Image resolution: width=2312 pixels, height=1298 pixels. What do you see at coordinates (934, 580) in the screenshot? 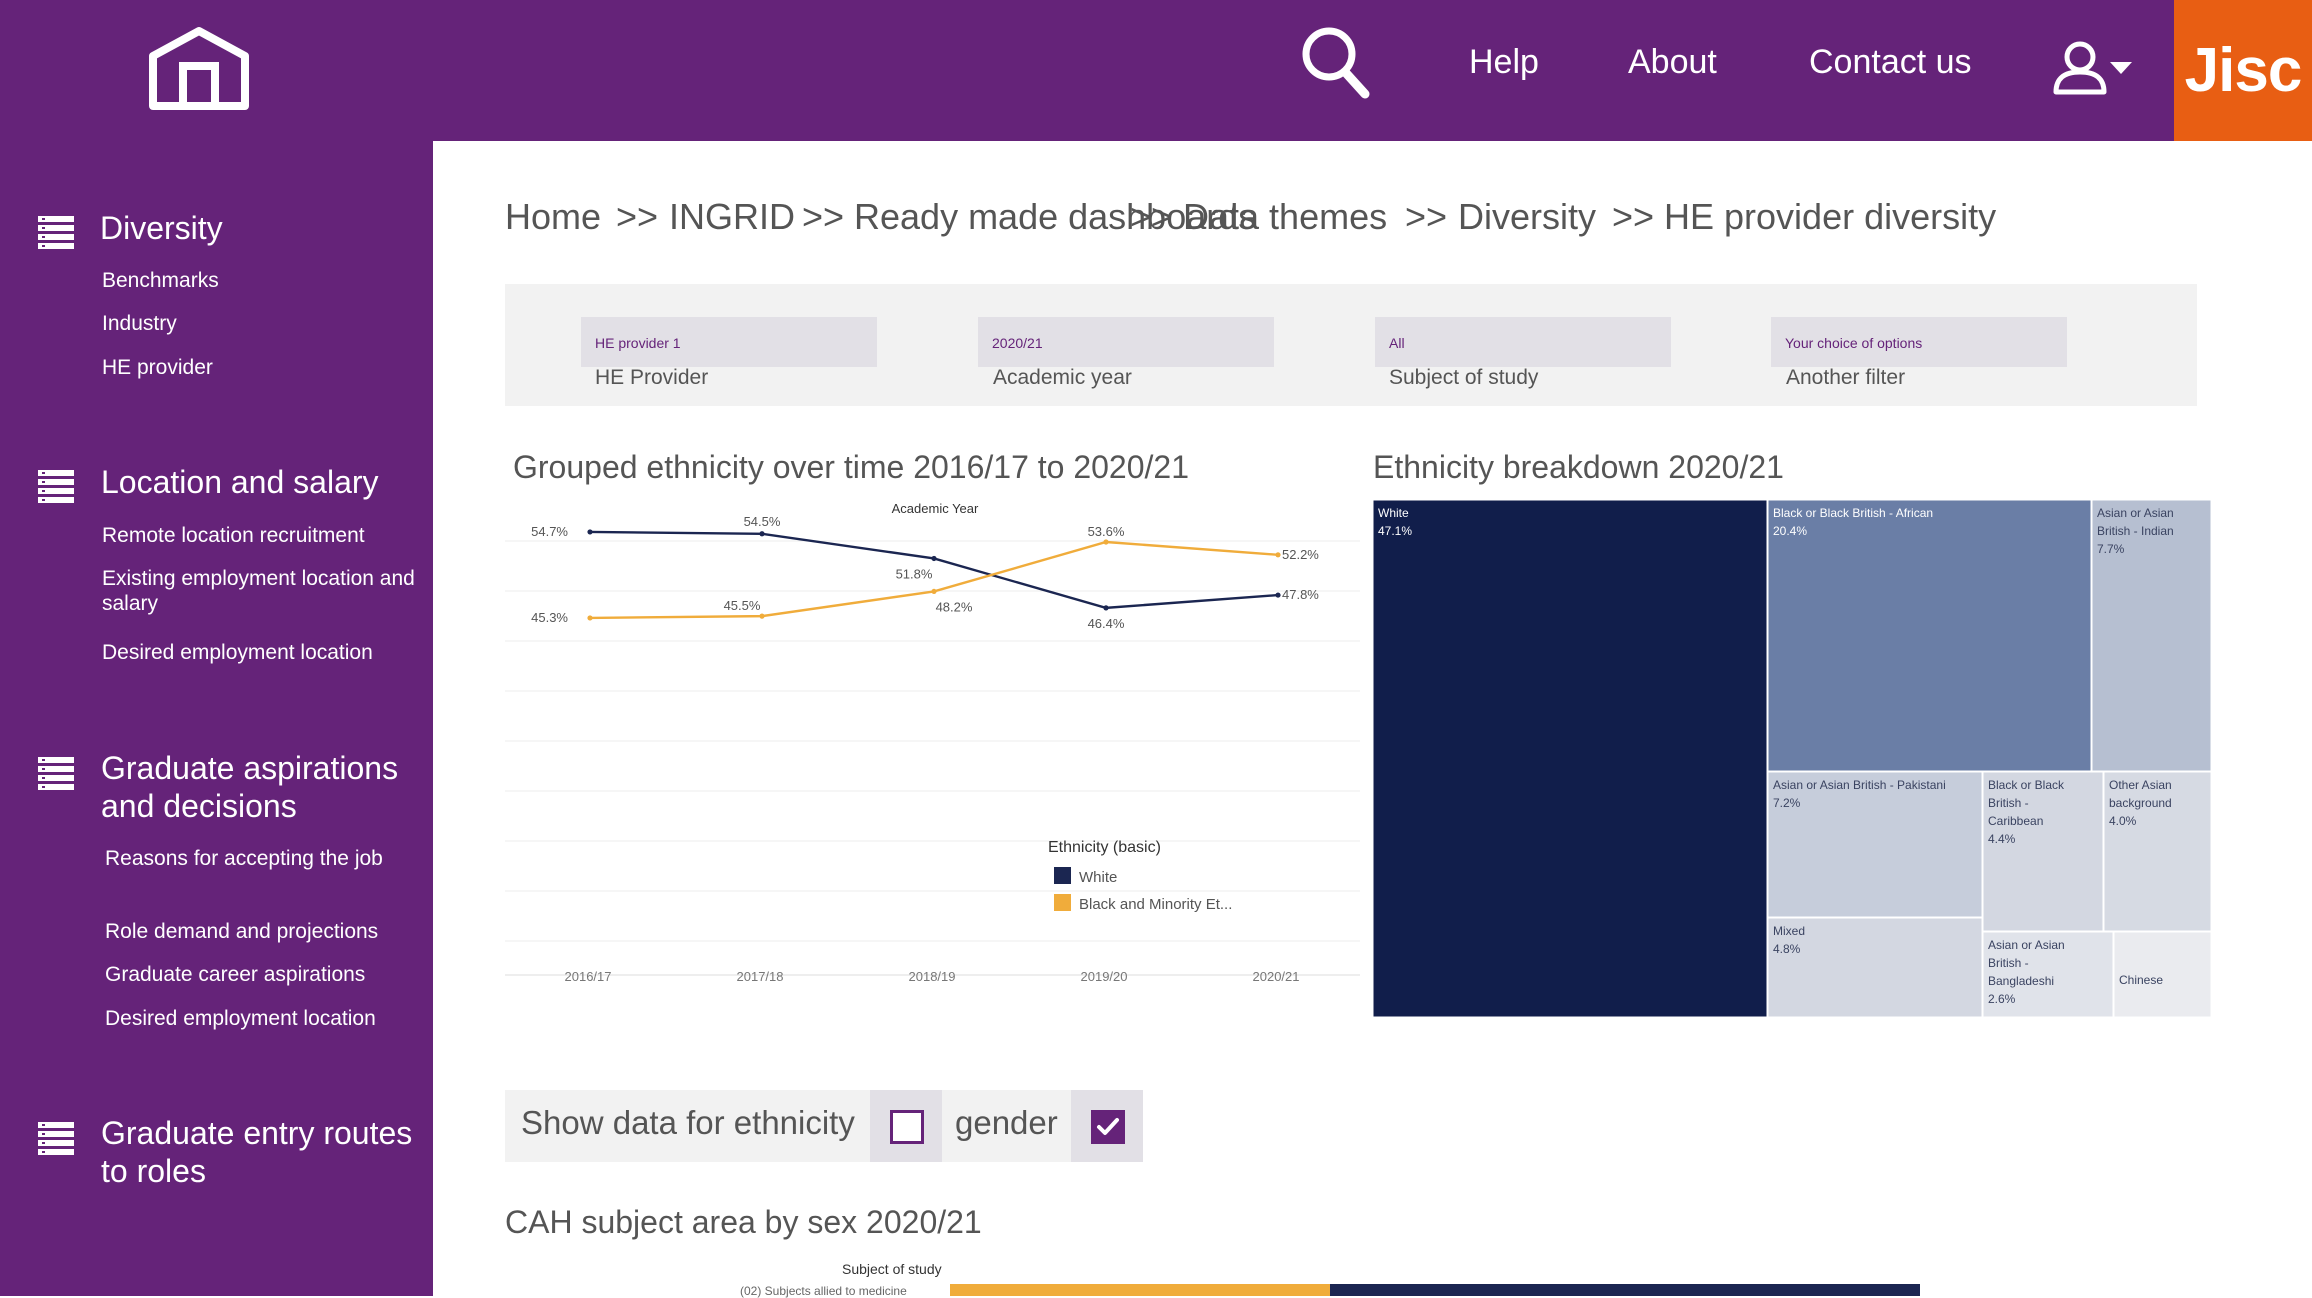
I see `series-line-bme` at bounding box center [934, 580].